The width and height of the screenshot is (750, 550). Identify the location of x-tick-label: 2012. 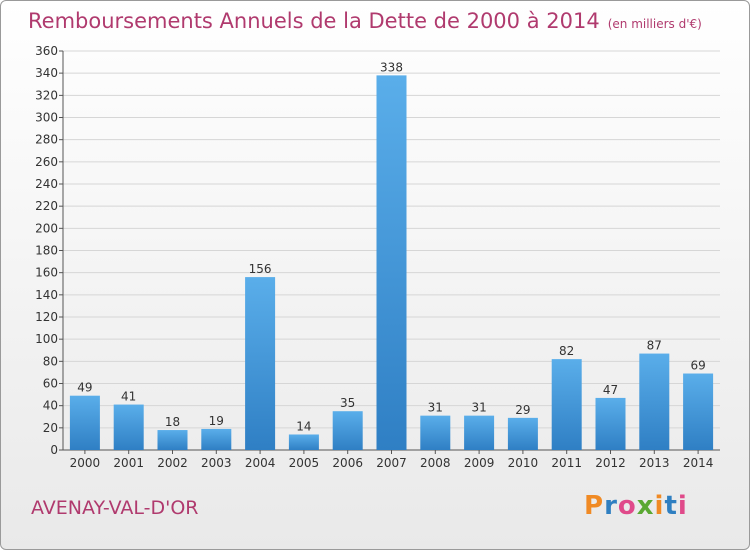
(610, 463).